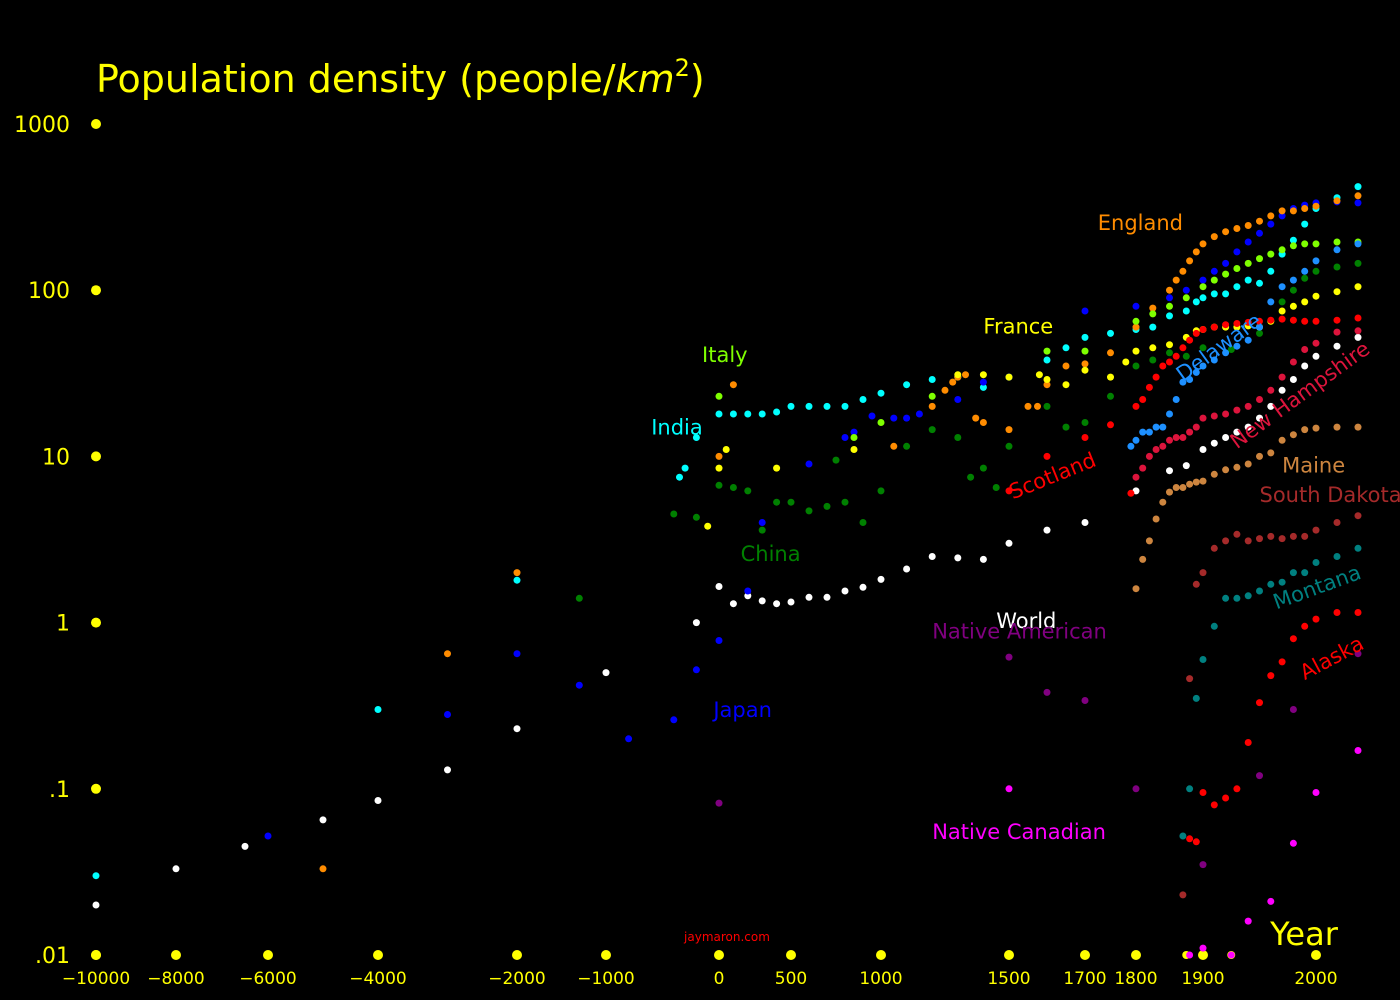 Image resolution: width=1400 pixels, height=1000 pixels. What do you see at coordinates (1019, 632) in the screenshot?
I see `series-label-native-american: Native American` at bounding box center [1019, 632].